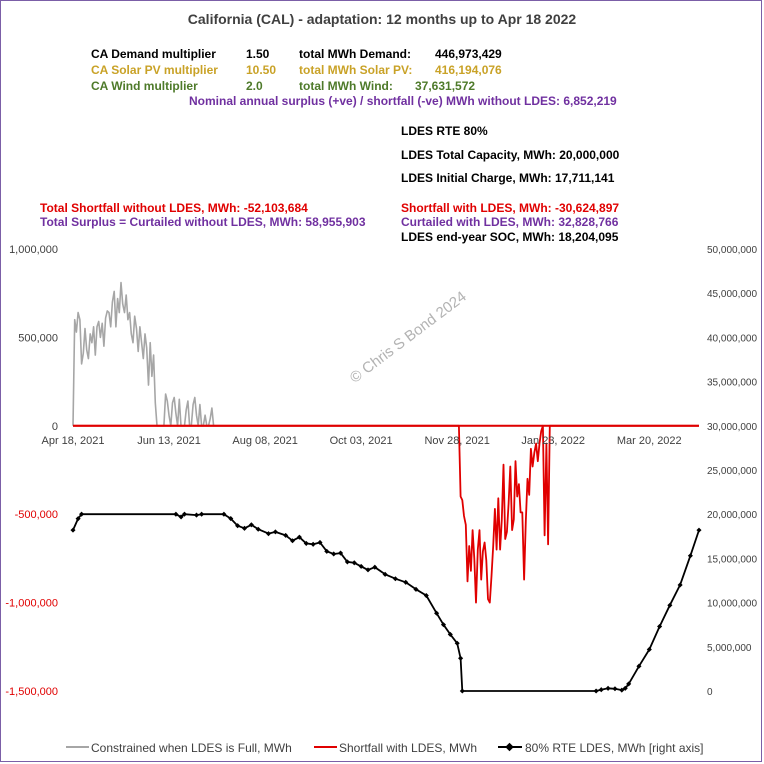  Describe the element at coordinates (356, 70) in the screenshot. I see `total-solar-label: total MWh Solar PV:` at that location.